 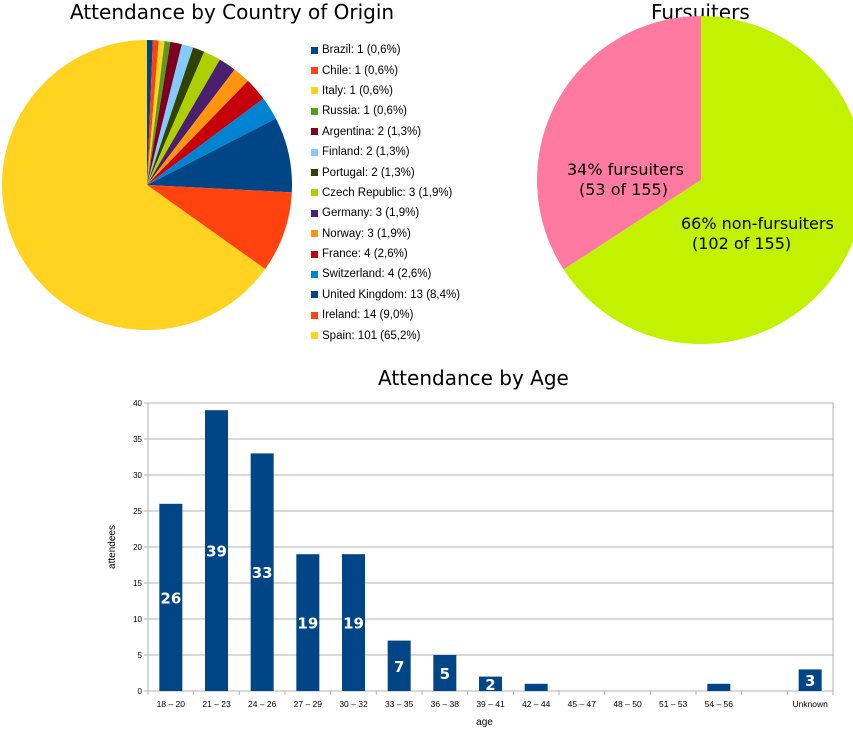 I want to click on x-tick-label: 51 – 53, so click(x=673, y=704).